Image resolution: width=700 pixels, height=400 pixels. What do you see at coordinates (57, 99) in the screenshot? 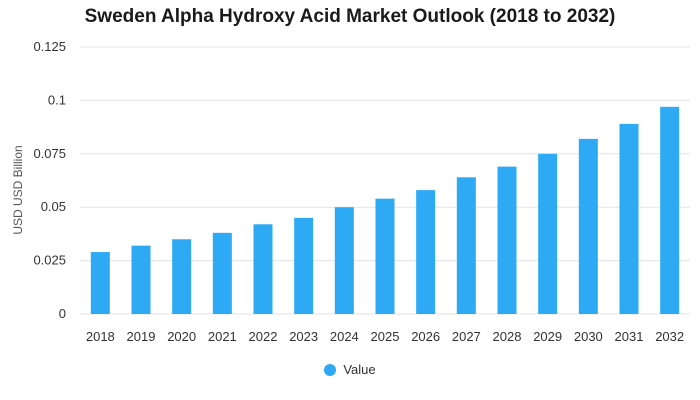
I see `y-tick-label: 0.1` at bounding box center [57, 99].